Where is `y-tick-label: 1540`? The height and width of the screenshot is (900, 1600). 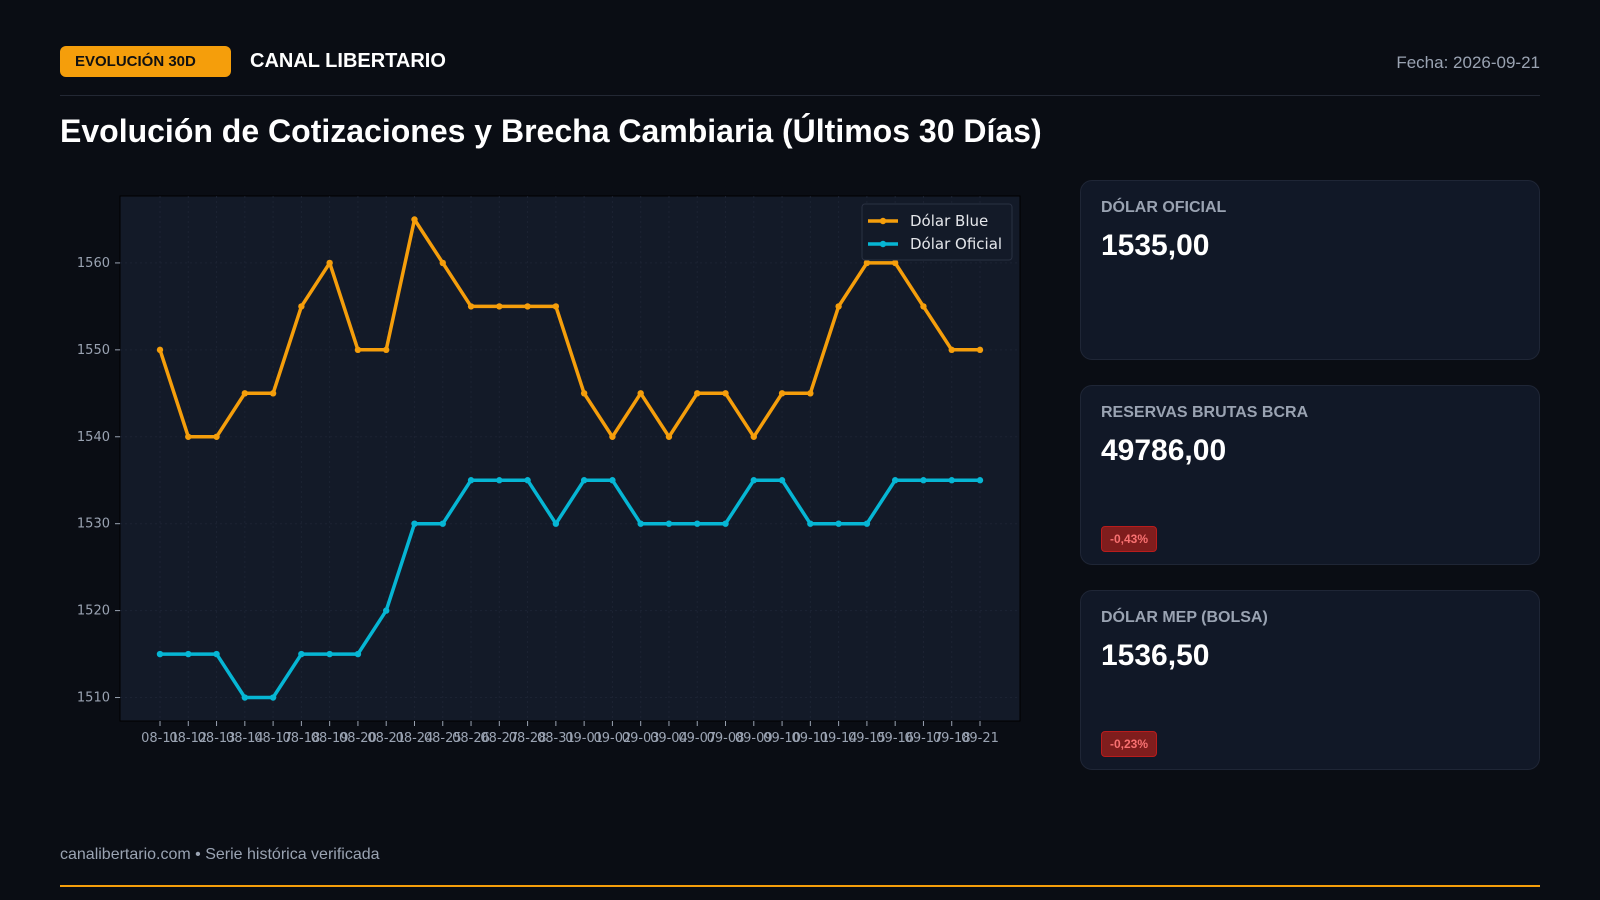 y-tick-label: 1540 is located at coordinates (93, 437).